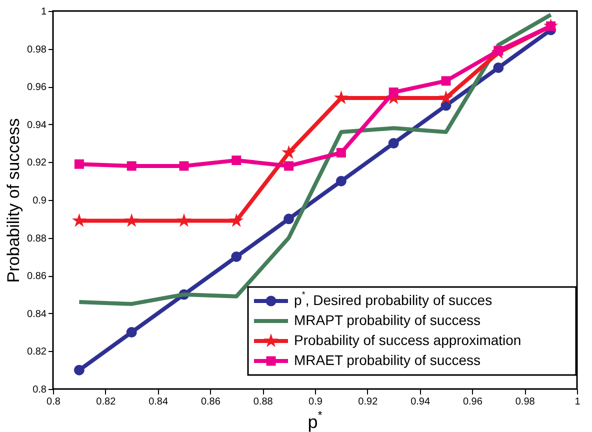 The image size is (592, 432). Describe the element at coordinates (387, 360) in the screenshot. I see `legend-label: MRAET probability of success` at that location.